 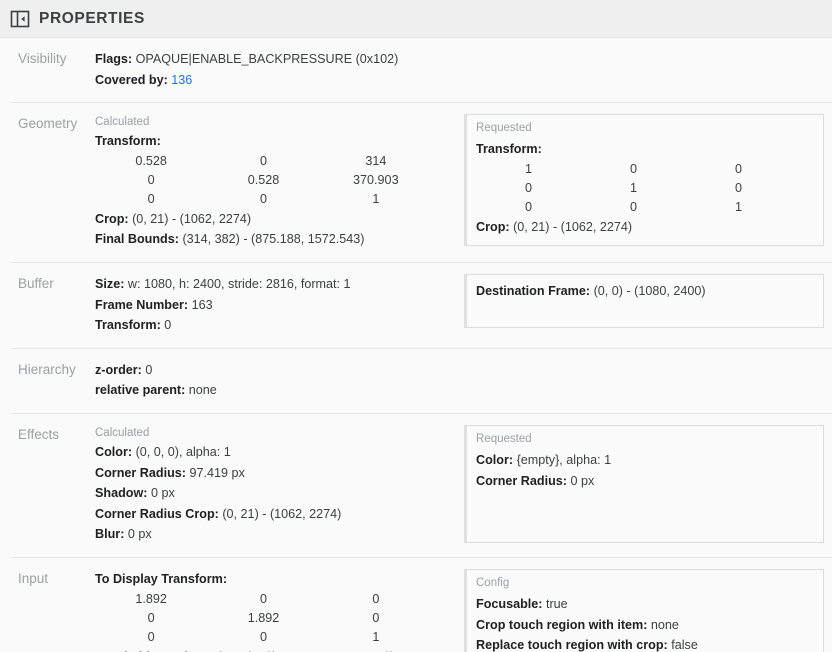 I want to click on input-focusable-value: true, so click(x=556, y=603).